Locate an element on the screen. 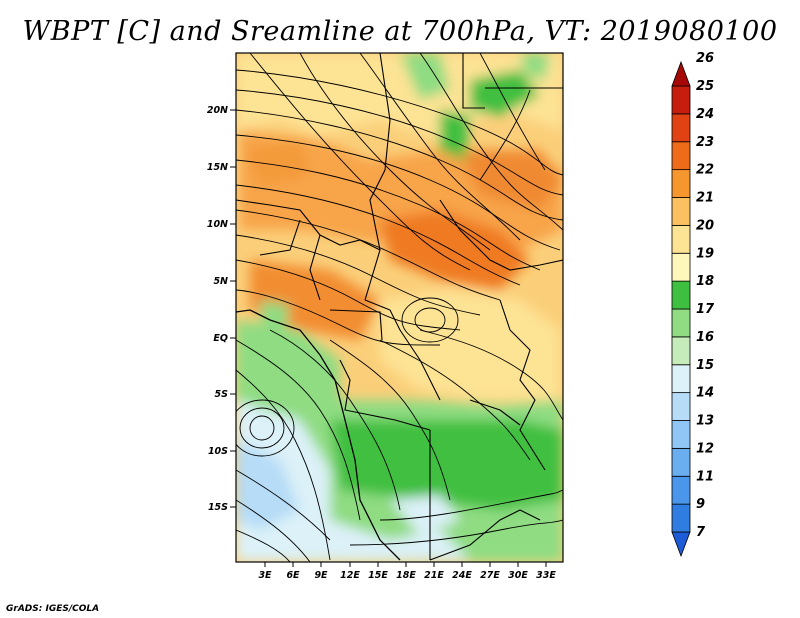 Image resolution: width=800 pixels, height=618 pixels. lon-tick-33e: 33E is located at coordinates (546, 571).